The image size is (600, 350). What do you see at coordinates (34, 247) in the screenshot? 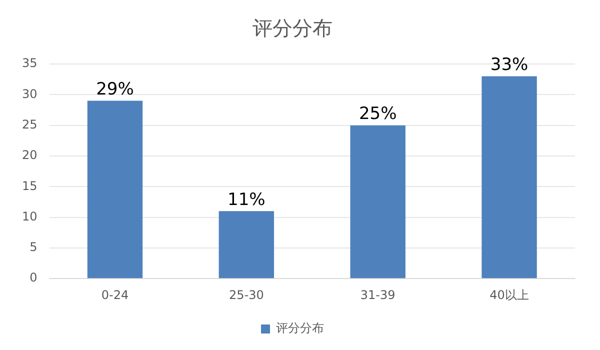
I see `y-tick-label: 5` at bounding box center [34, 247].